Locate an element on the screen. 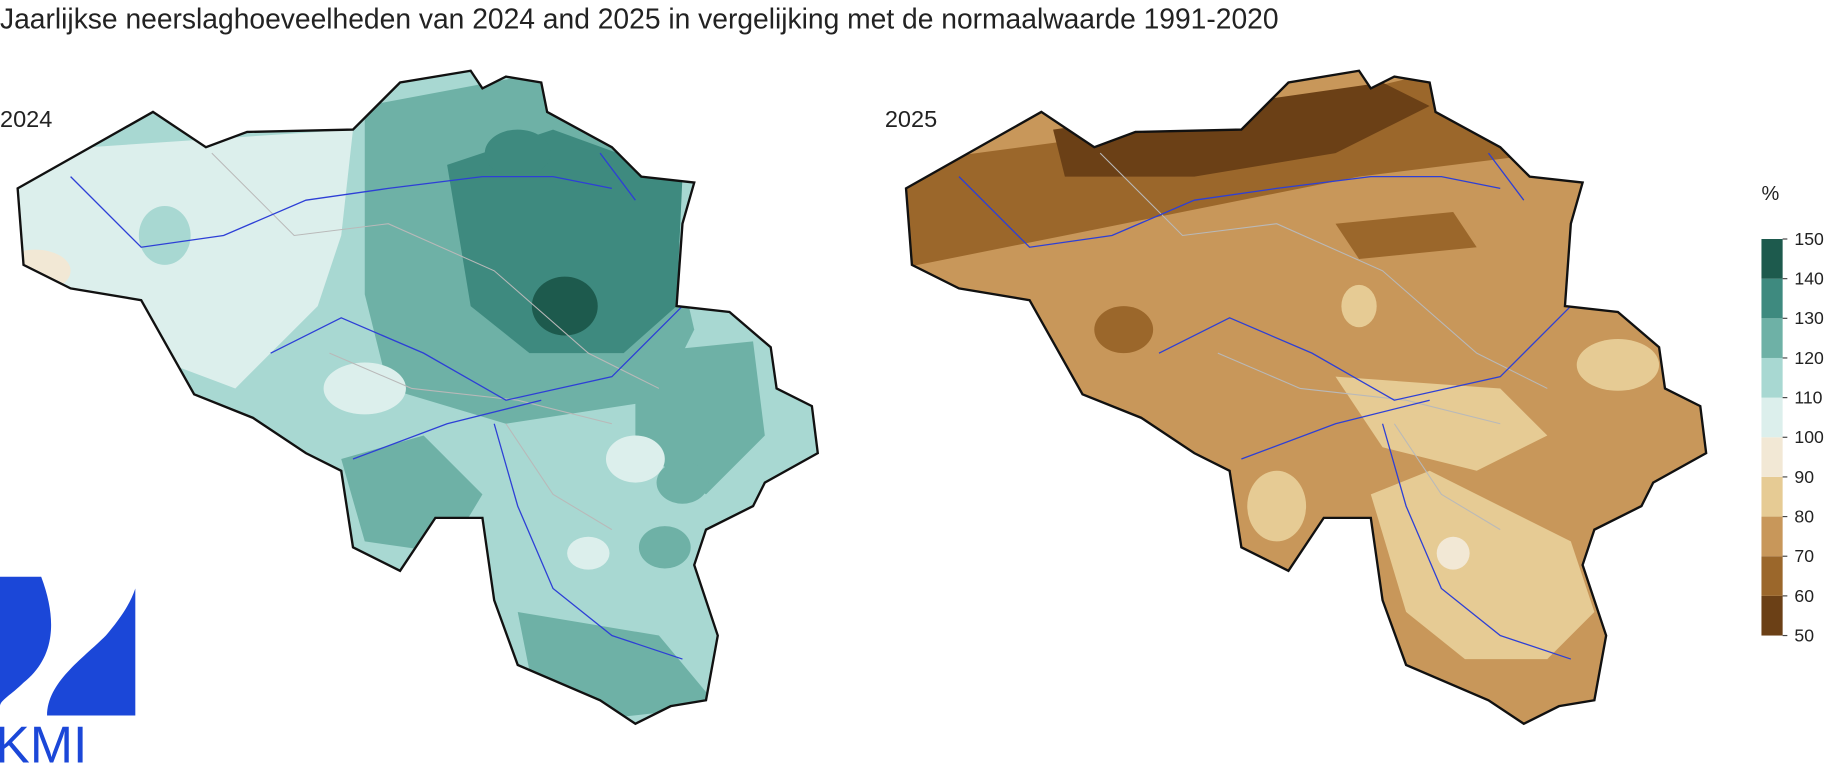  legend-tick-label: 70 is located at coordinates (1804, 556).